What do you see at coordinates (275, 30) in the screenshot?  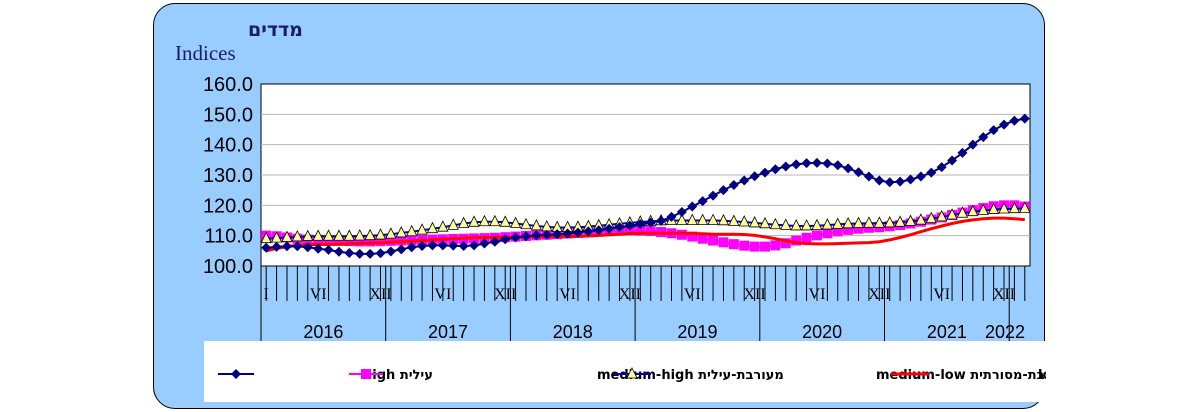 I see `chart-title-hebrew: מדדים` at bounding box center [275, 30].